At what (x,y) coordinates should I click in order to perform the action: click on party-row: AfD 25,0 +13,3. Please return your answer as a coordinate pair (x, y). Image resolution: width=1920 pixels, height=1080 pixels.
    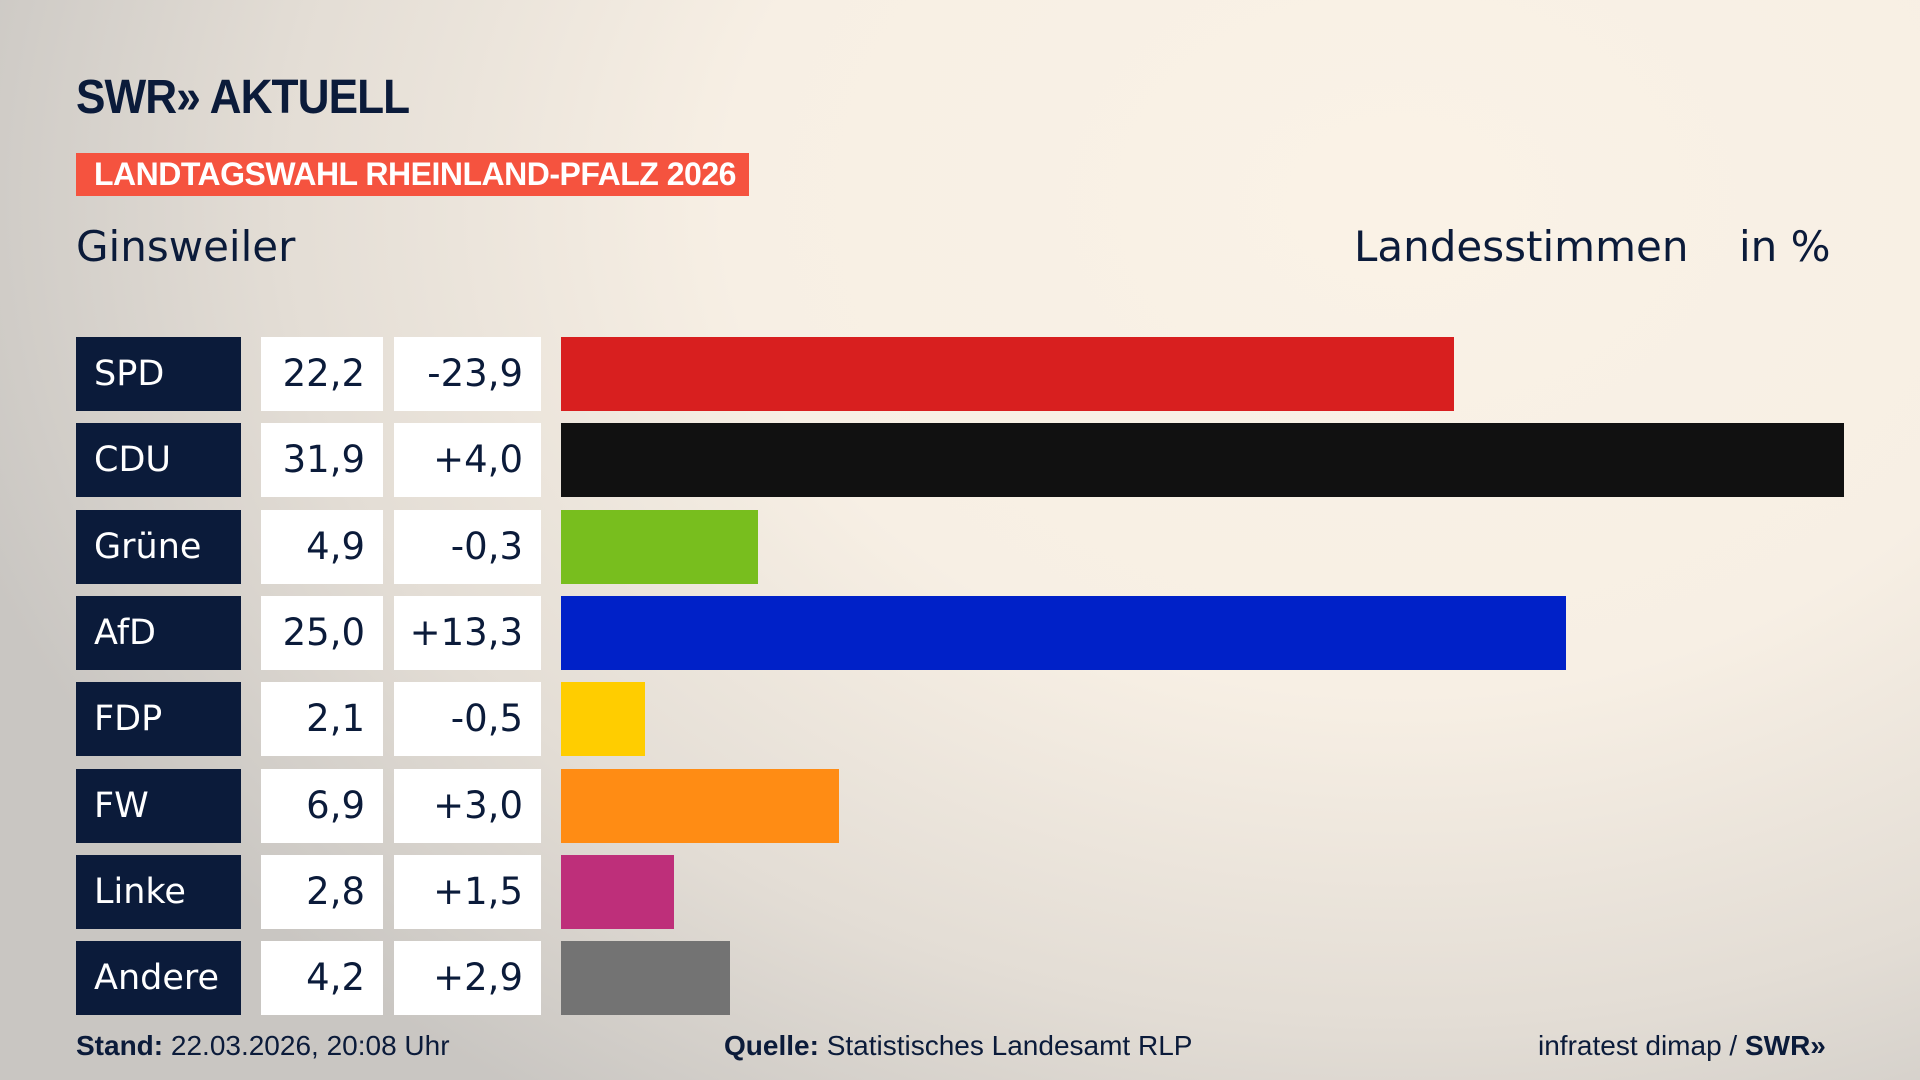
    Looking at the image, I should click on (960, 632).